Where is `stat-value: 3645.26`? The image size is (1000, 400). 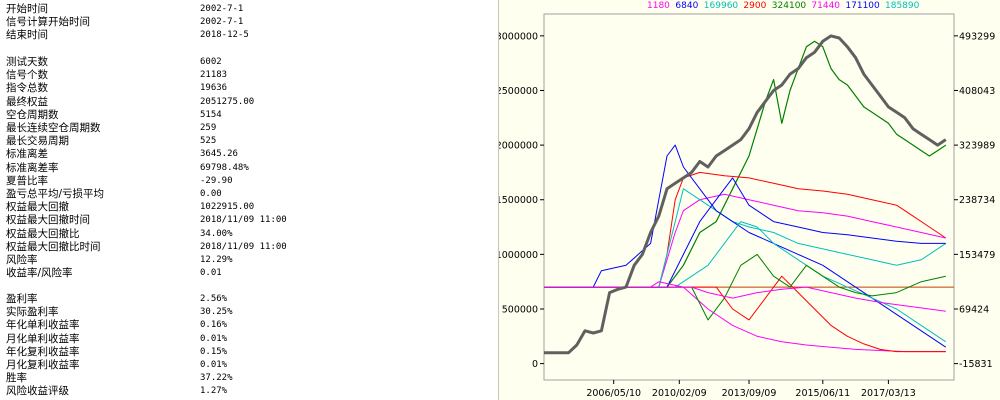 stat-value: 3645.26 is located at coordinates (219, 154).